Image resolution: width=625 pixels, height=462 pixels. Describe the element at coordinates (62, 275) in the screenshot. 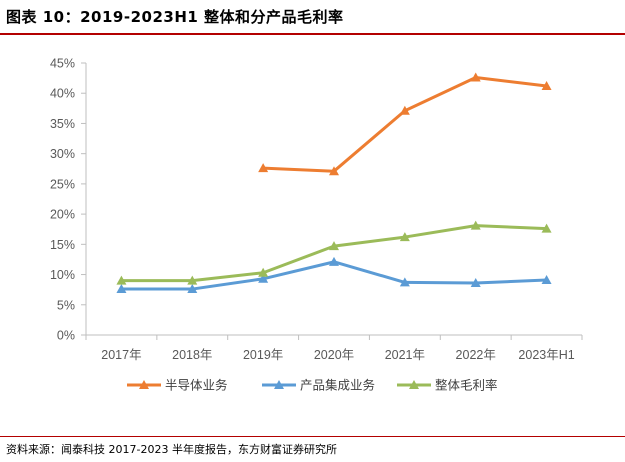

I see `y-tick-label: 10%` at that location.